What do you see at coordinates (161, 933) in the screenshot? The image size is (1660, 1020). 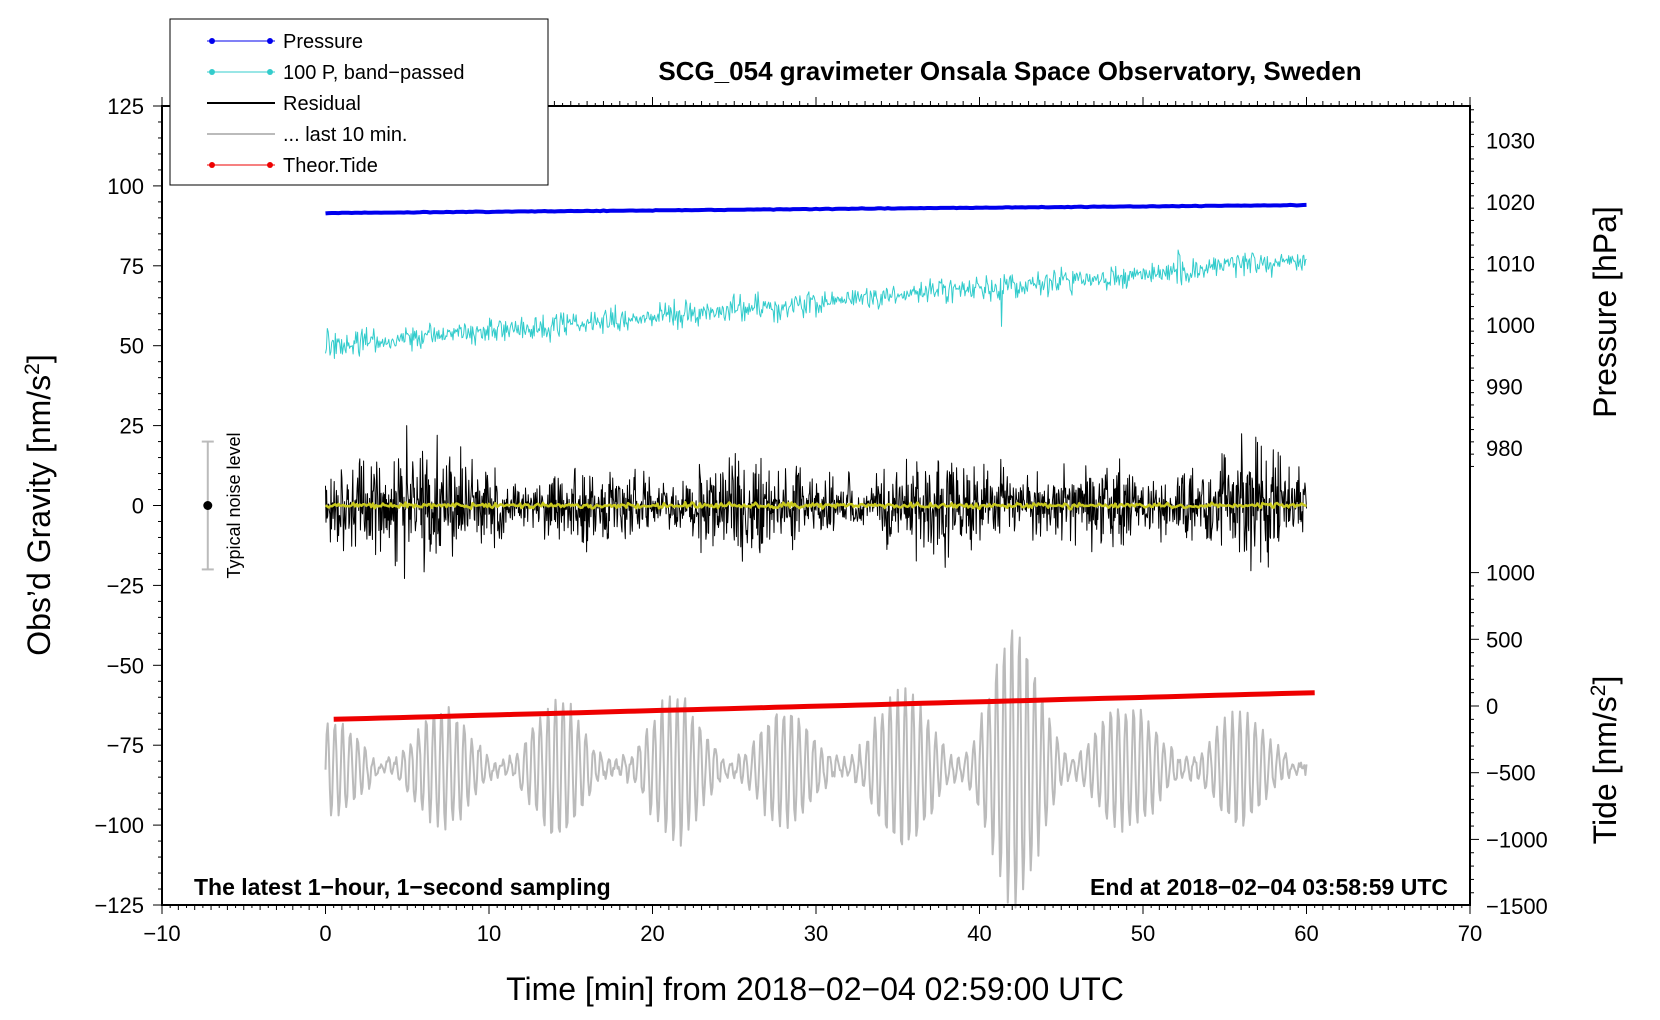 I see `x-tick-label: −10` at bounding box center [161, 933].